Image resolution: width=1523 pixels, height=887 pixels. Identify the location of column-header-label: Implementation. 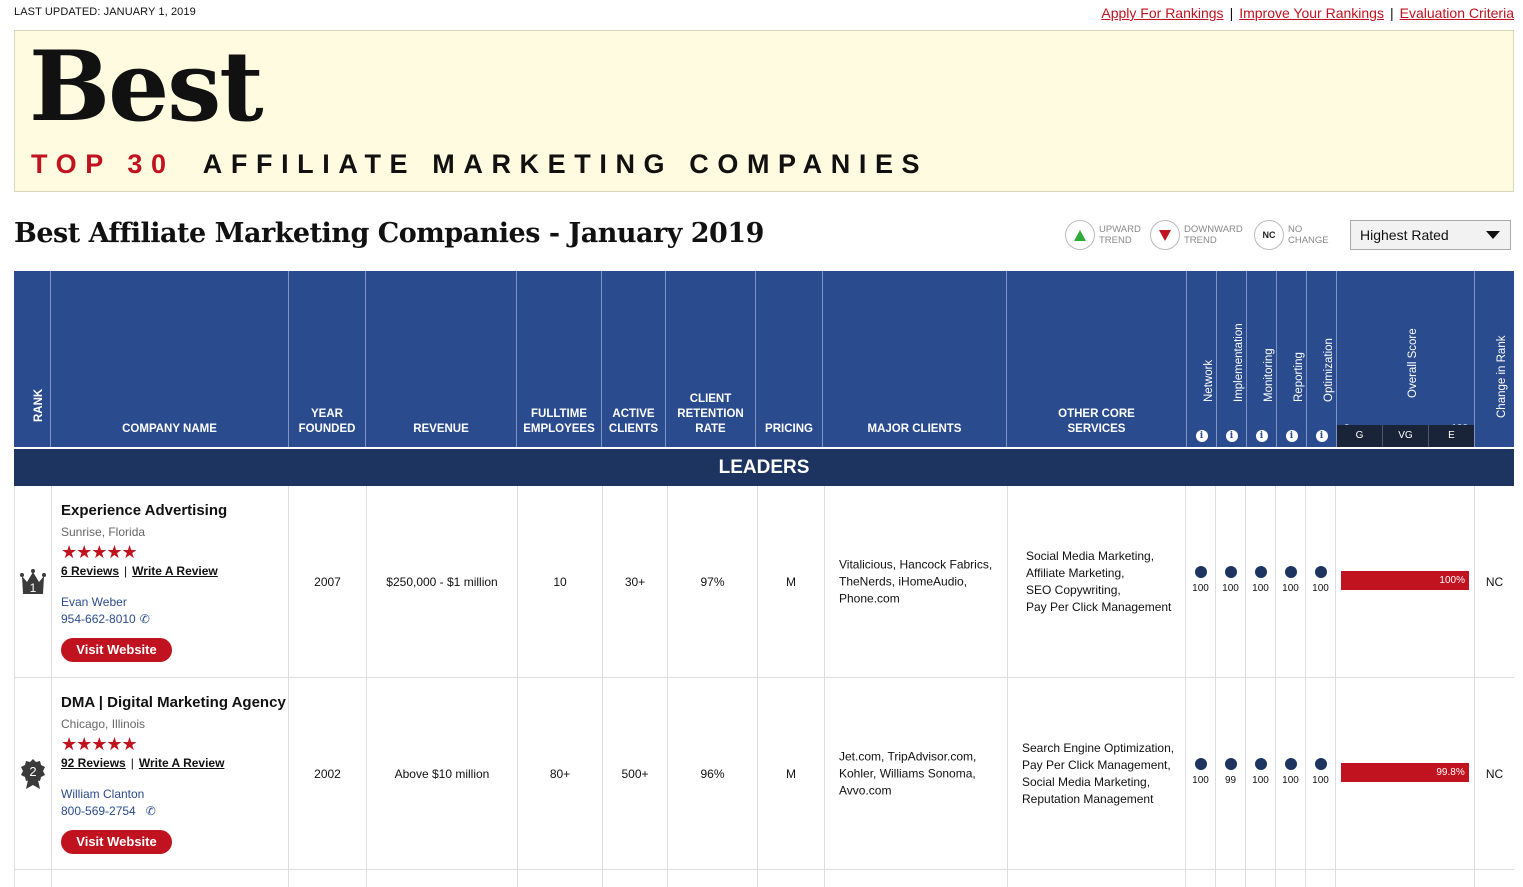
(1238, 362).